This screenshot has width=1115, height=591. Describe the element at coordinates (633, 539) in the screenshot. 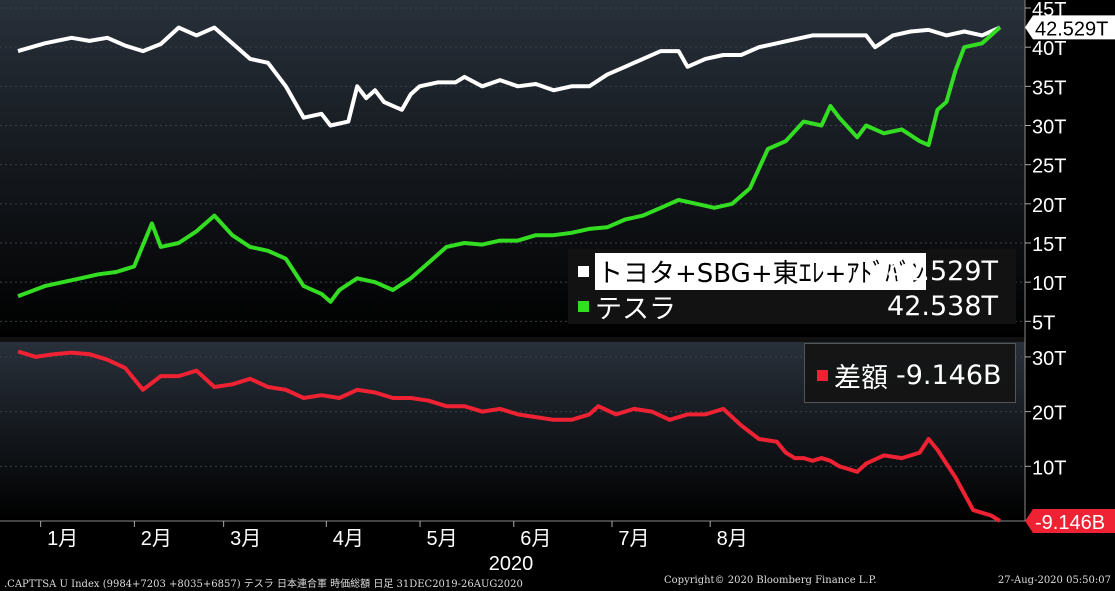

I see `x-tick-label: 7月` at that location.